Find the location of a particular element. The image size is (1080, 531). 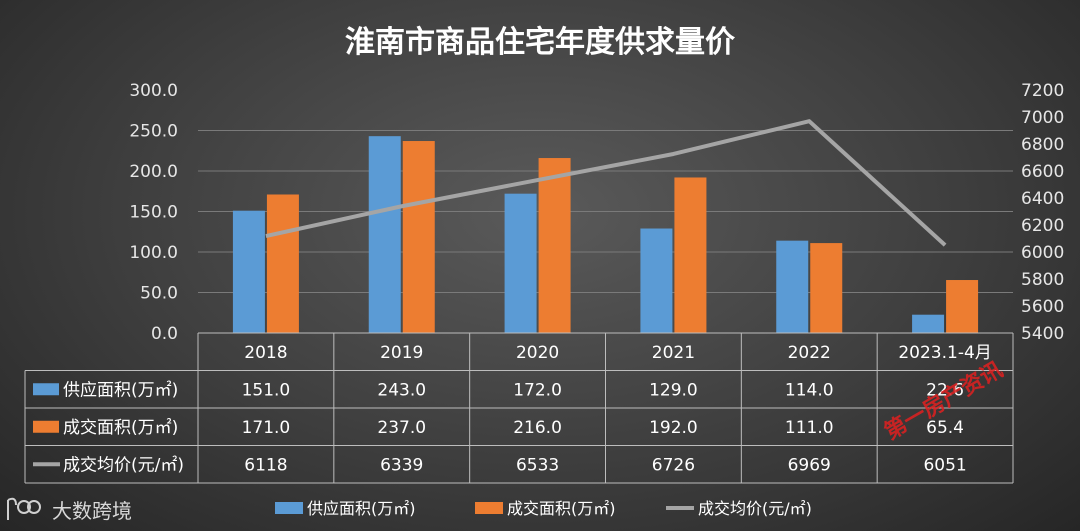

logo-icon is located at coordinates (24, 508).